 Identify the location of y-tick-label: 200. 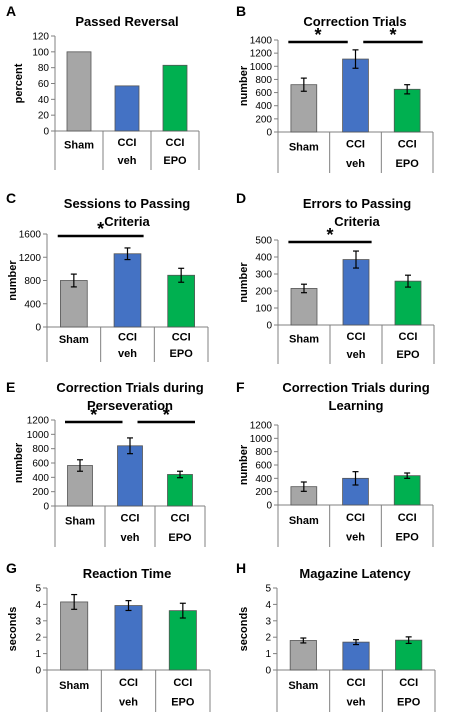
(263, 119).